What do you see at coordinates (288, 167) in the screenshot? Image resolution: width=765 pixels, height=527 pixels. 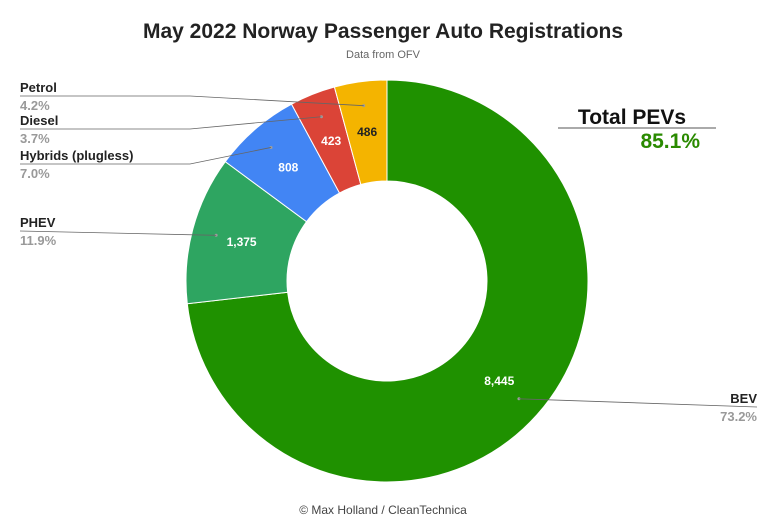 I see `slice-value-label: 808` at bounding box center [288, 167].